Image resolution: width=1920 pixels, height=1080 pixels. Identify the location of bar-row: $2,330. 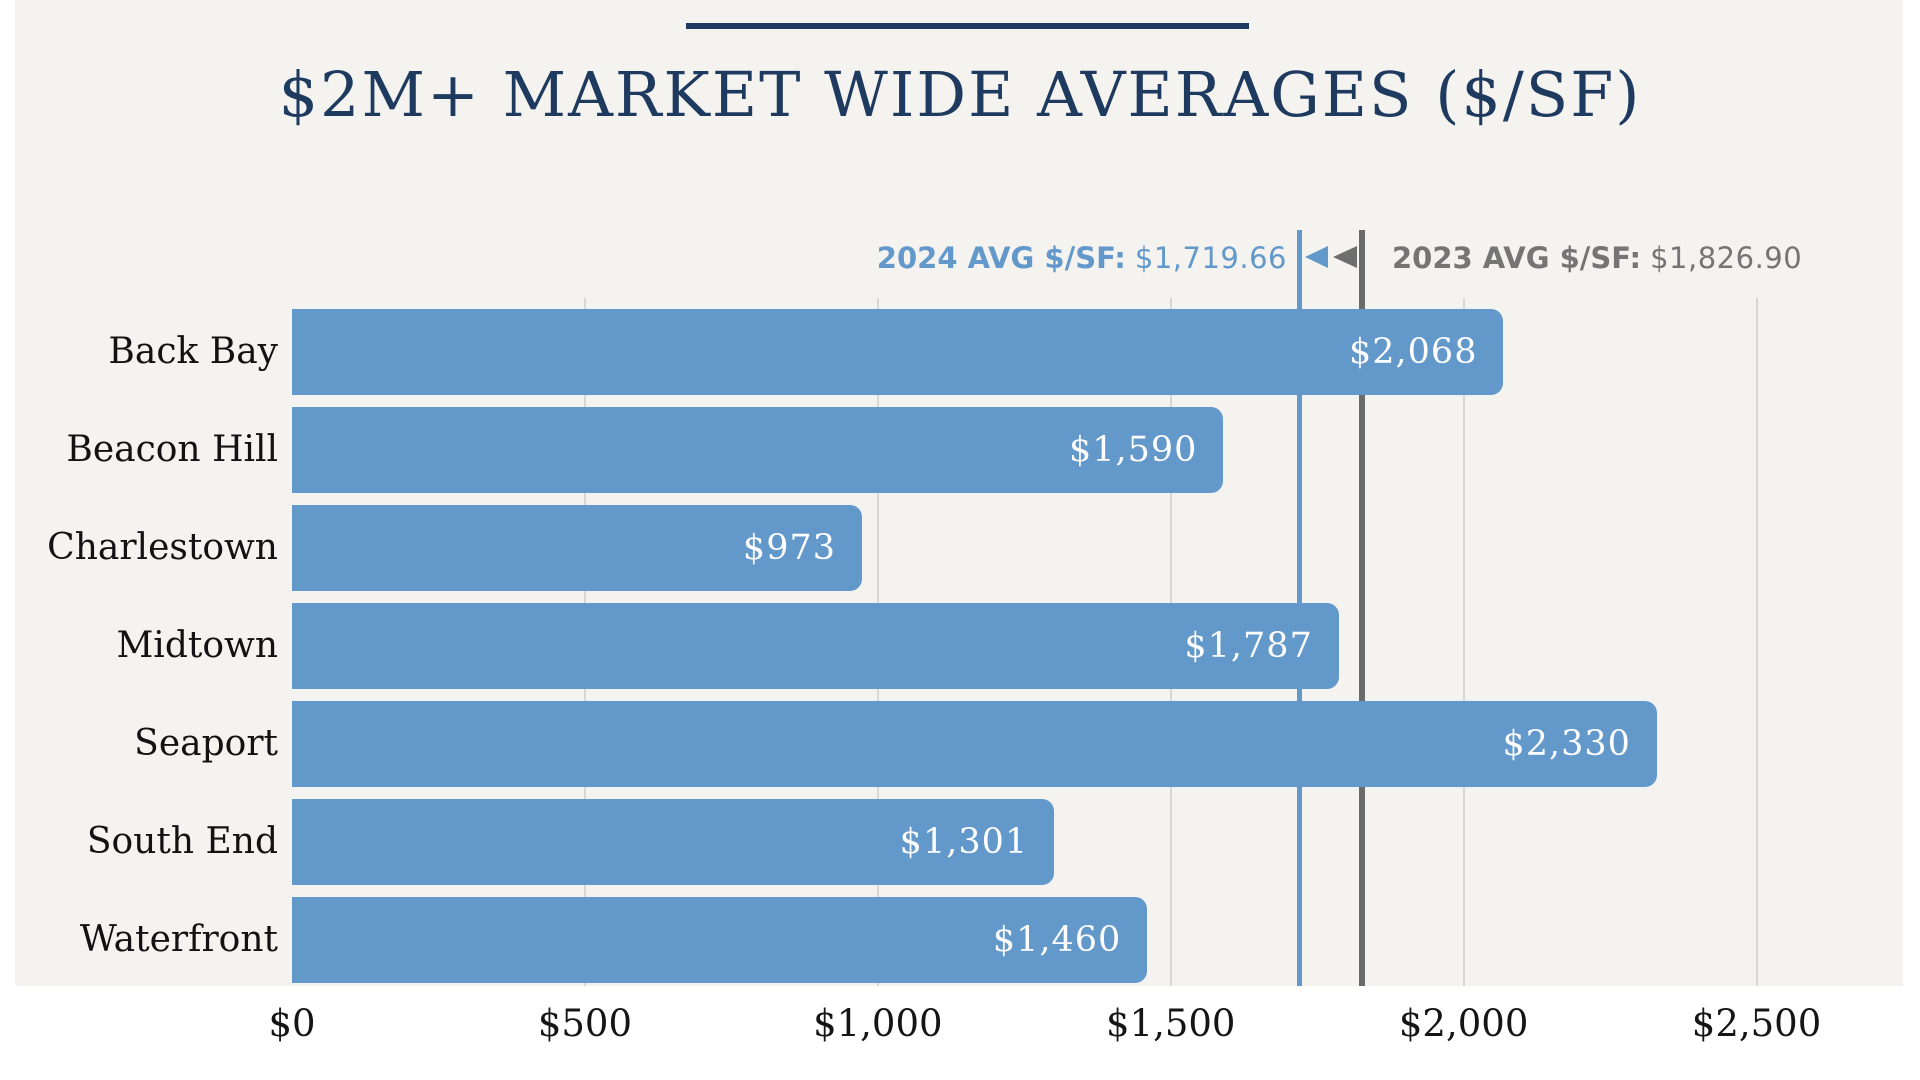
(1097, 744).